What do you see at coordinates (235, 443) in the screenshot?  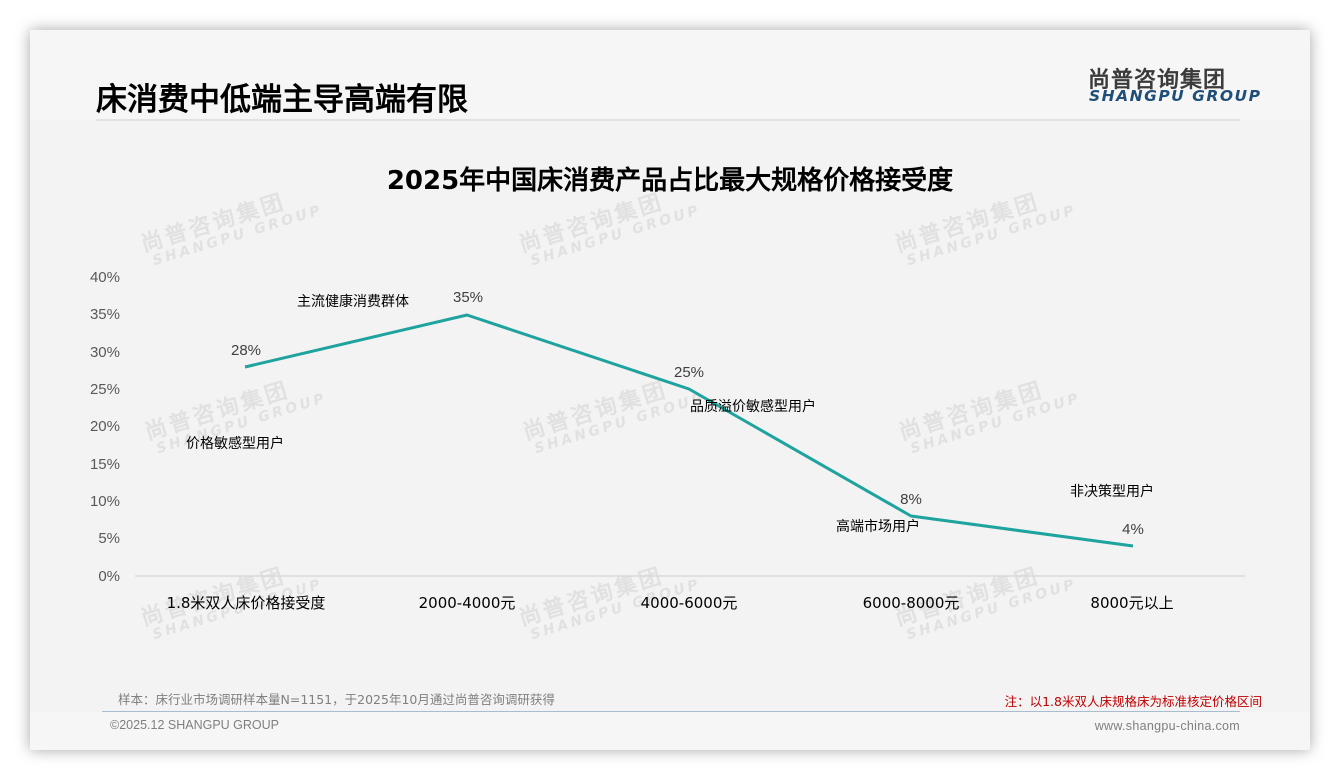 I see `annotation: 价格敏感型用户` at bounding box center [235, 443].